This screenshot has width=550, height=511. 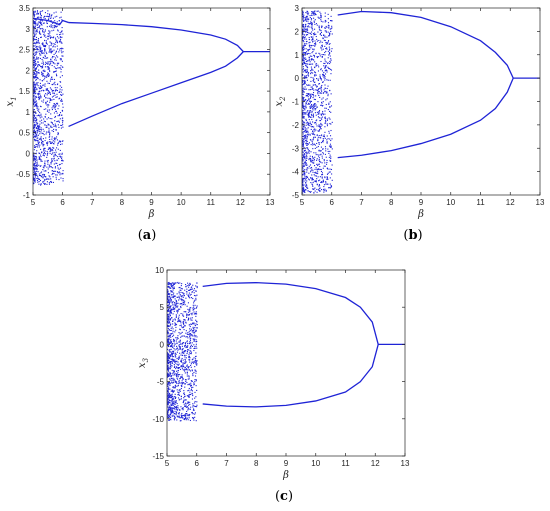 I want to click on x-tick-label: 13, so click(x=540, y=202).